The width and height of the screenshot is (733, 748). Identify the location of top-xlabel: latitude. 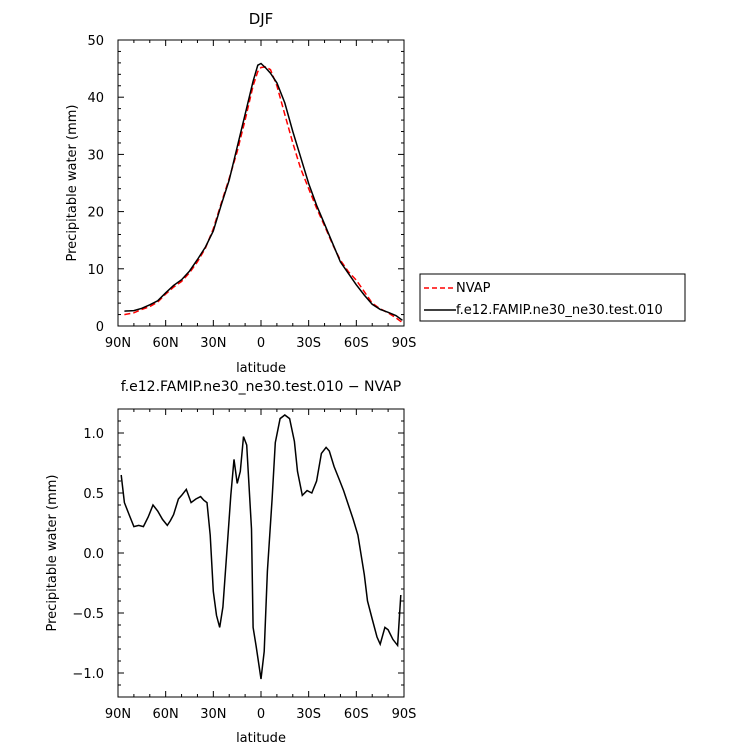
(261, 368).